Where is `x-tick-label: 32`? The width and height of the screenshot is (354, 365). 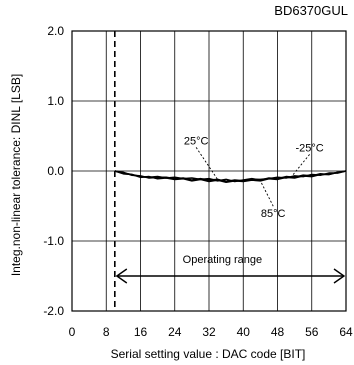
x-tick-label: 32 is located at coordinates (209, 332).